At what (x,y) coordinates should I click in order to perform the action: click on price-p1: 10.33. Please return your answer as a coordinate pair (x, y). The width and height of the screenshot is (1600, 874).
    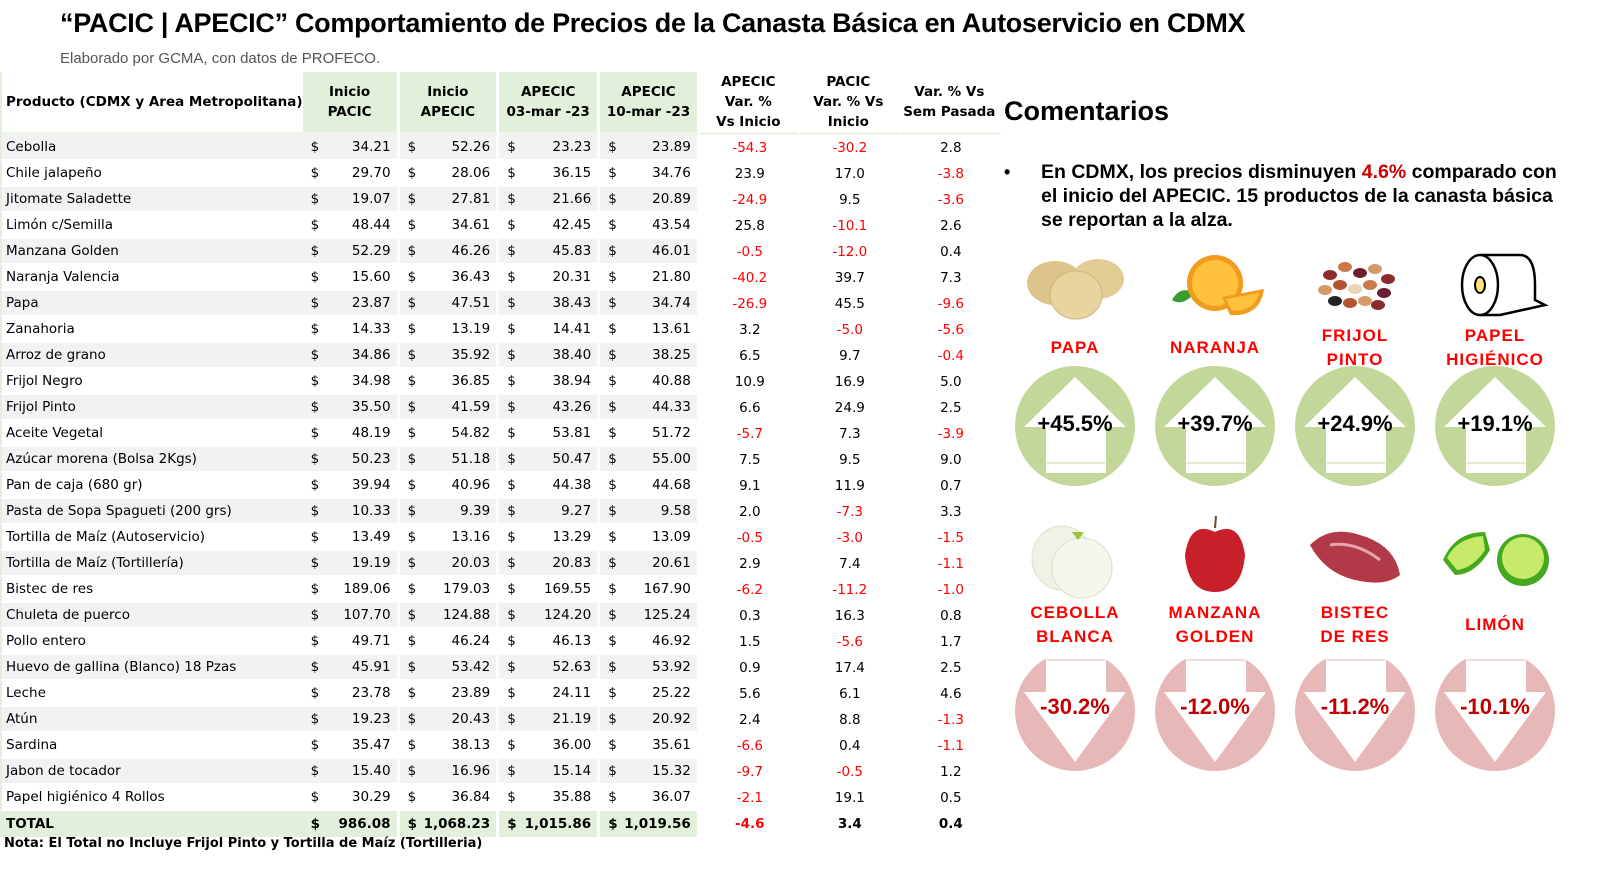
    Looking at the image, I should click on (363, 512).